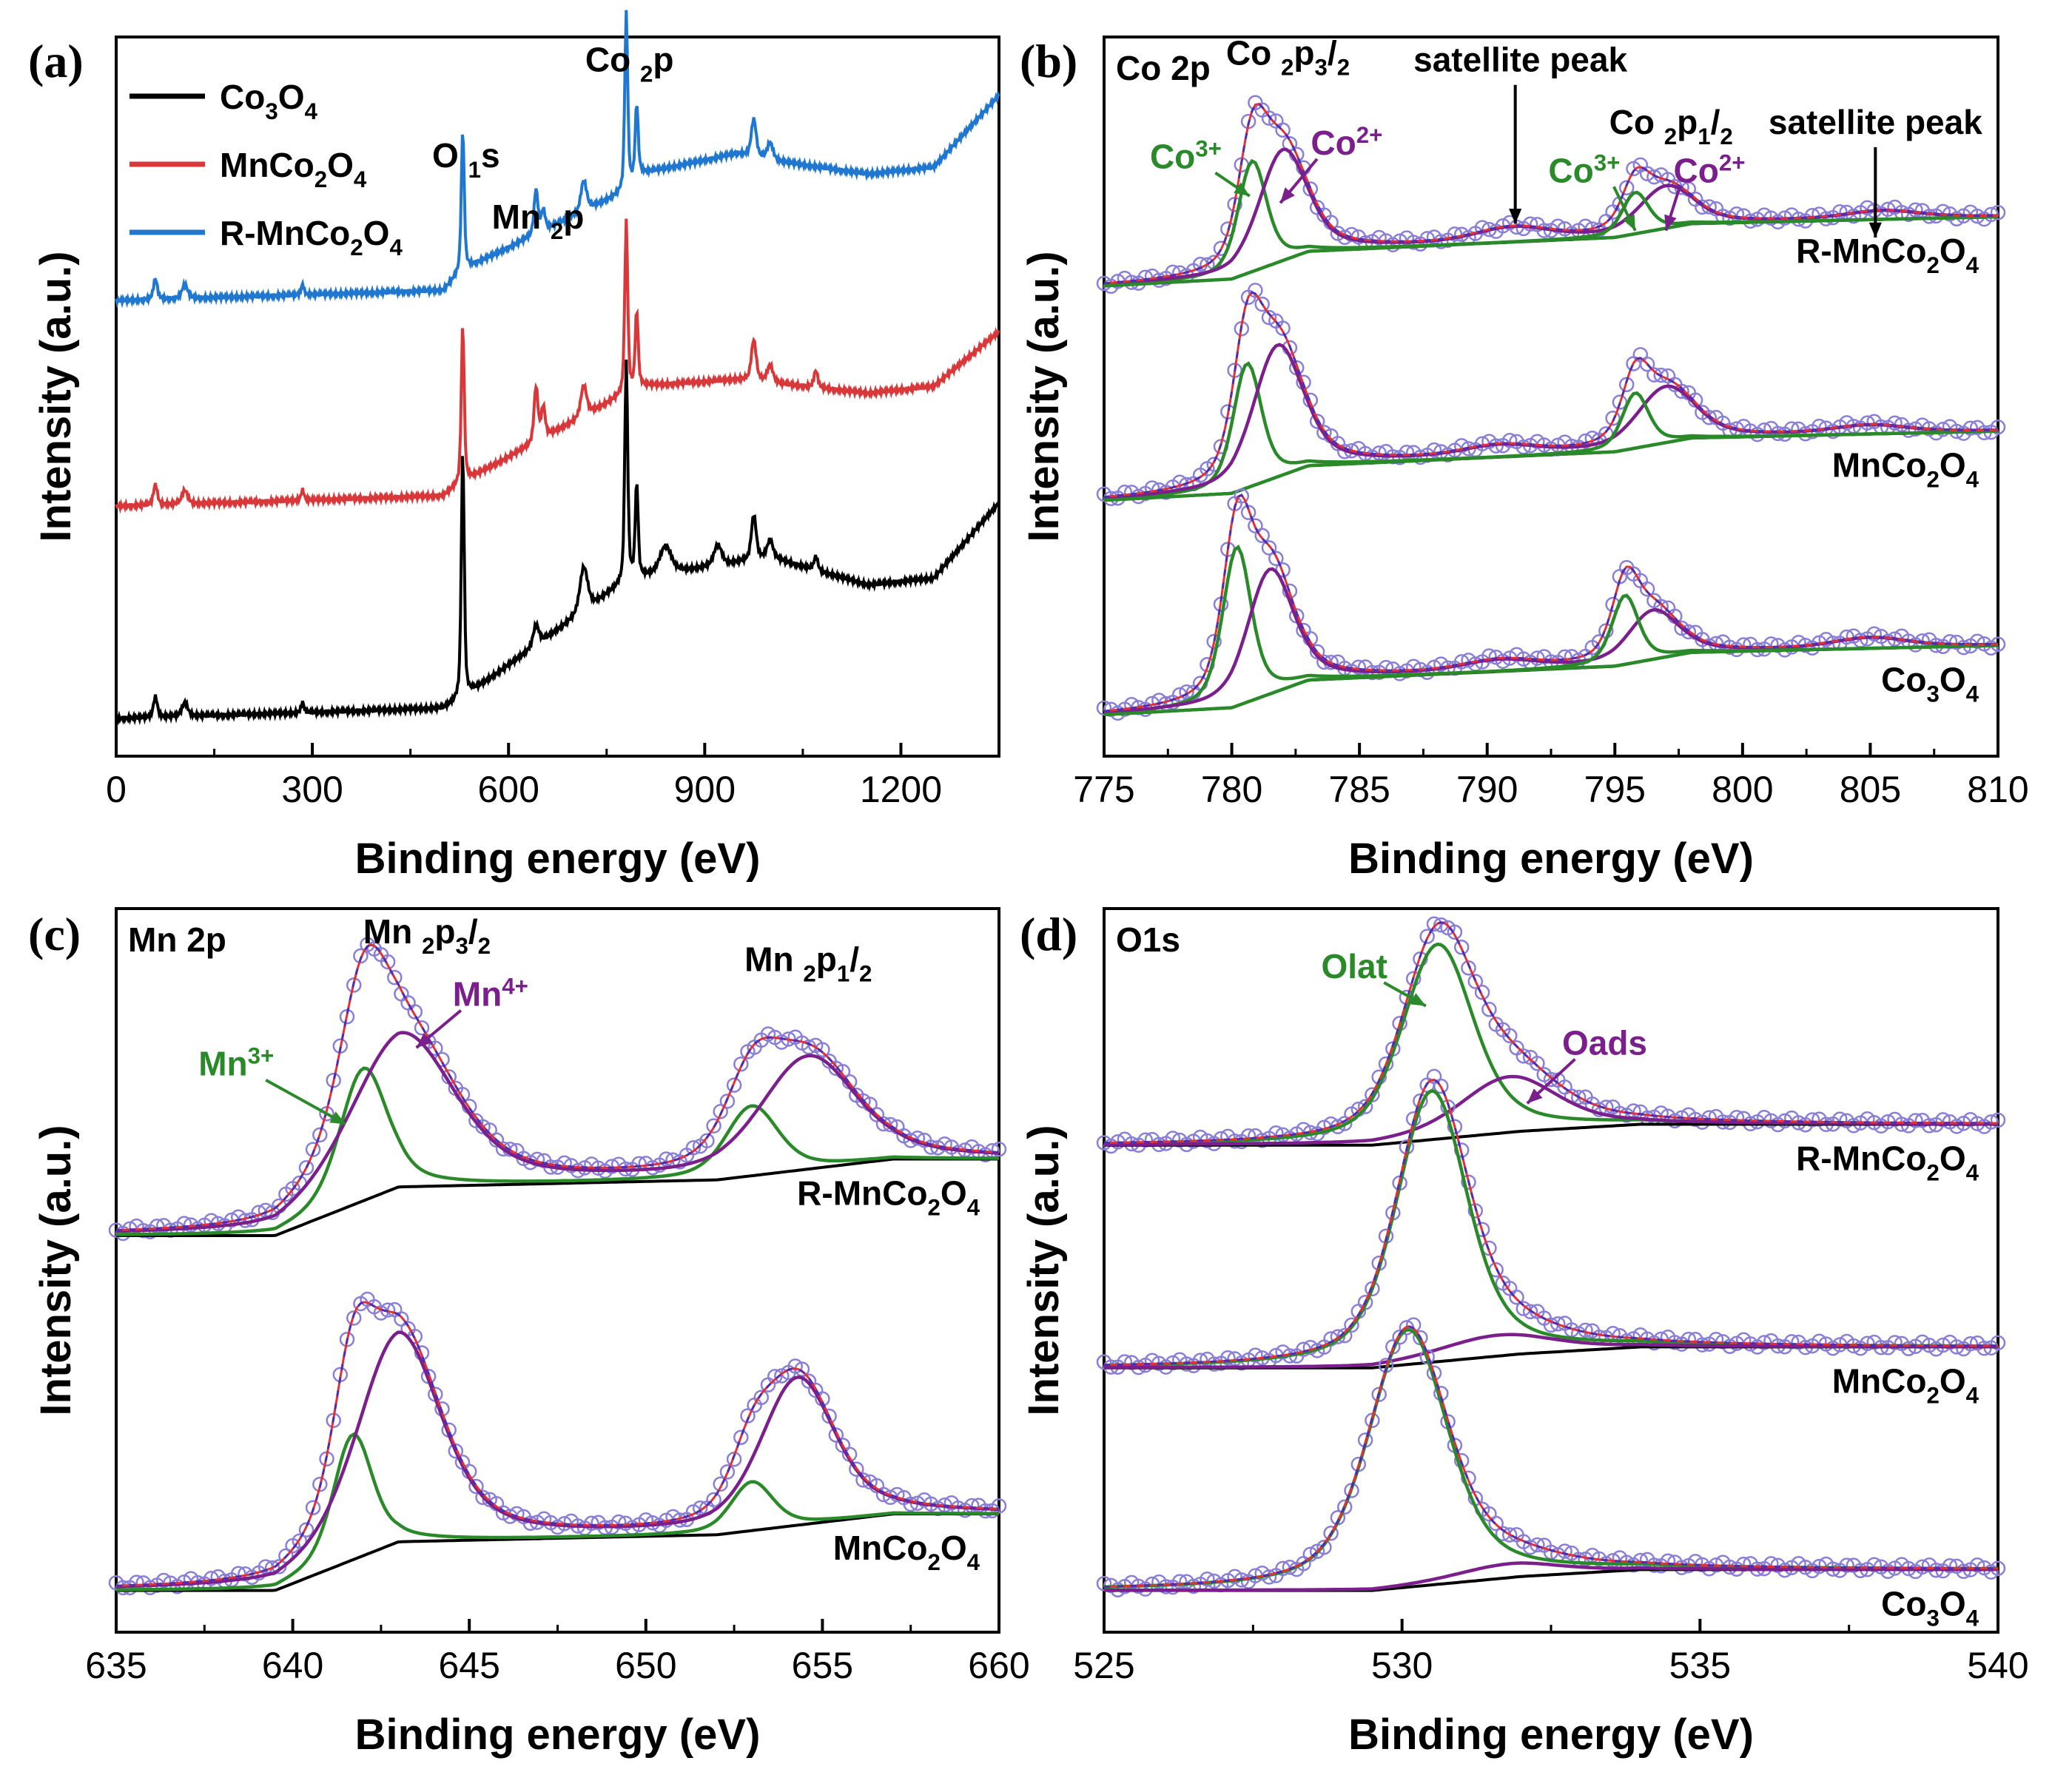  Describe the element at coordinates (236, 1063) in the screenshot. I see `peak-annotation: Mn3+` at that location.